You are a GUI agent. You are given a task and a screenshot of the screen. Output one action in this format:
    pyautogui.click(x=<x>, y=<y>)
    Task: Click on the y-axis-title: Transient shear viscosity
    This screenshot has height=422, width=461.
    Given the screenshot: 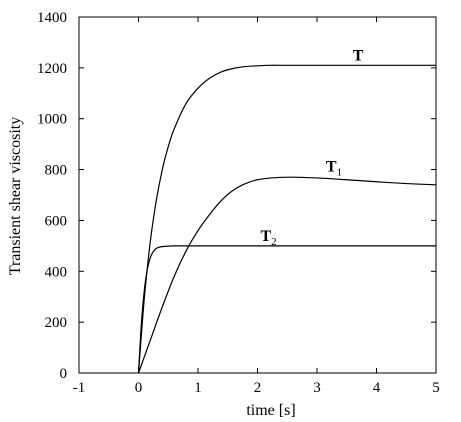 What is the action you would take?
    pyautogui.click(x=15, y=196)
    